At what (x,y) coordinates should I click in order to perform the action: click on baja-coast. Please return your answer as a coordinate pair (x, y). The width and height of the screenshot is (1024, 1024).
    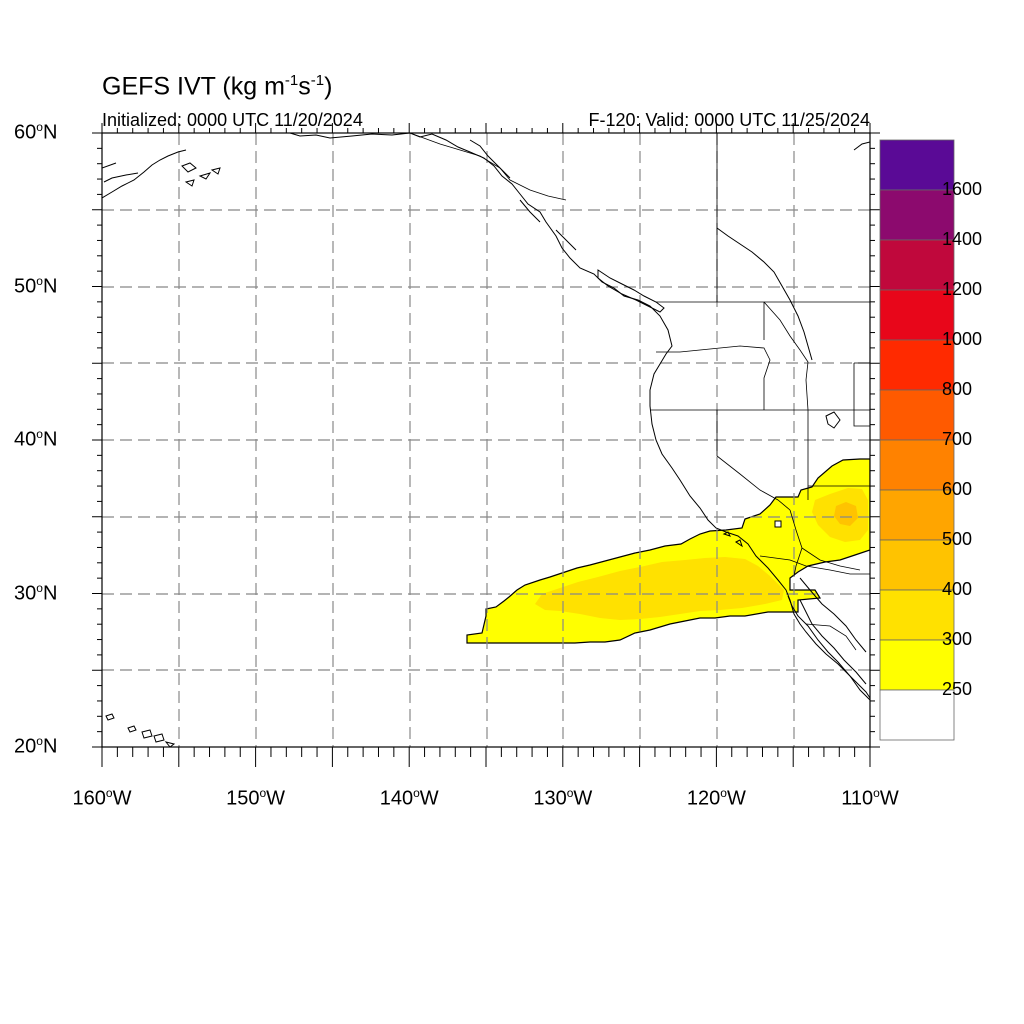
    Looking at the image, I should click on (828, 648).